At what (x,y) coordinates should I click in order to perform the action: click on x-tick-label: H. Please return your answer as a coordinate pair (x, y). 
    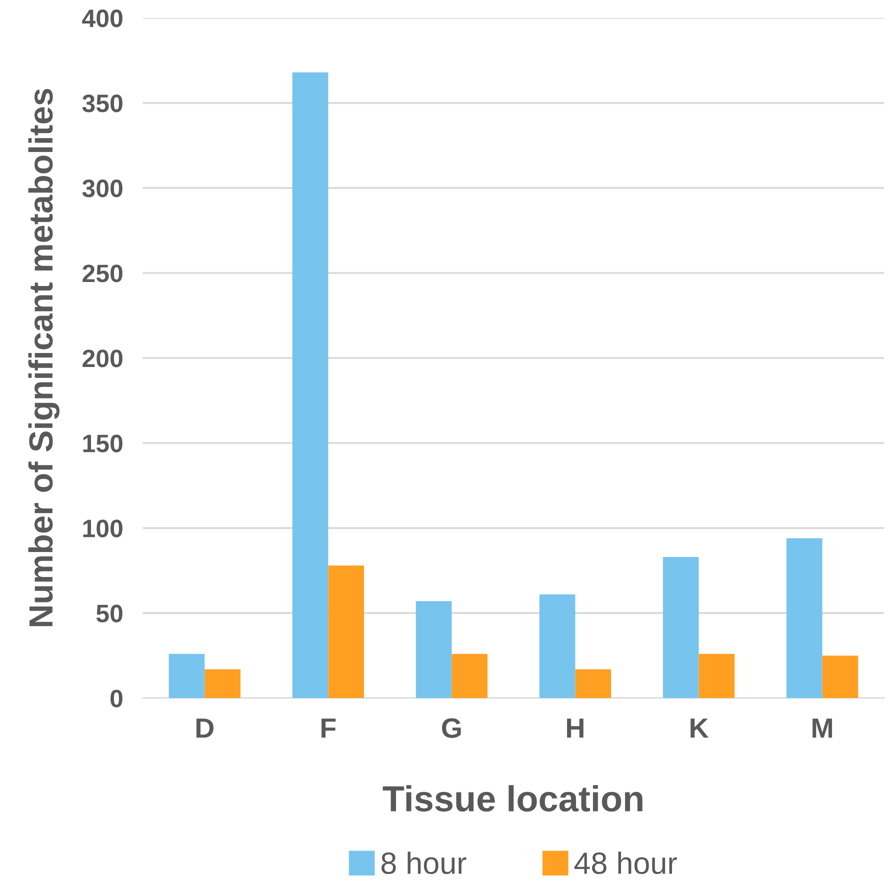
    Looking at the image, I should click on (575, 728).